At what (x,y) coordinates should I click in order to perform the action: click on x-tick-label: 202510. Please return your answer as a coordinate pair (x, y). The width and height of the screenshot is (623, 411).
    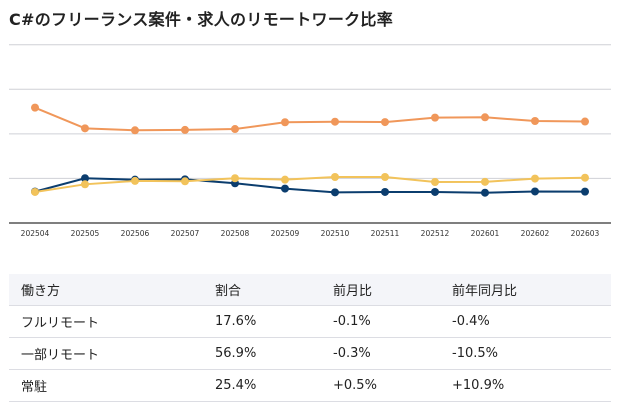
    Looking at the image, I should click on (335, 233).